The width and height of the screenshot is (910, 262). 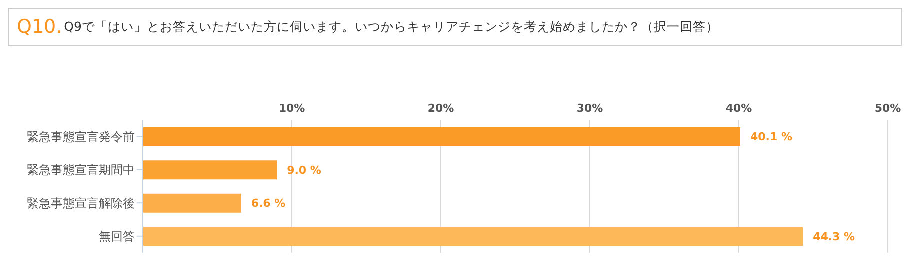 I want to click on y-tick-label: 緊急事態宣言期間中, so click(x=81, y=170).